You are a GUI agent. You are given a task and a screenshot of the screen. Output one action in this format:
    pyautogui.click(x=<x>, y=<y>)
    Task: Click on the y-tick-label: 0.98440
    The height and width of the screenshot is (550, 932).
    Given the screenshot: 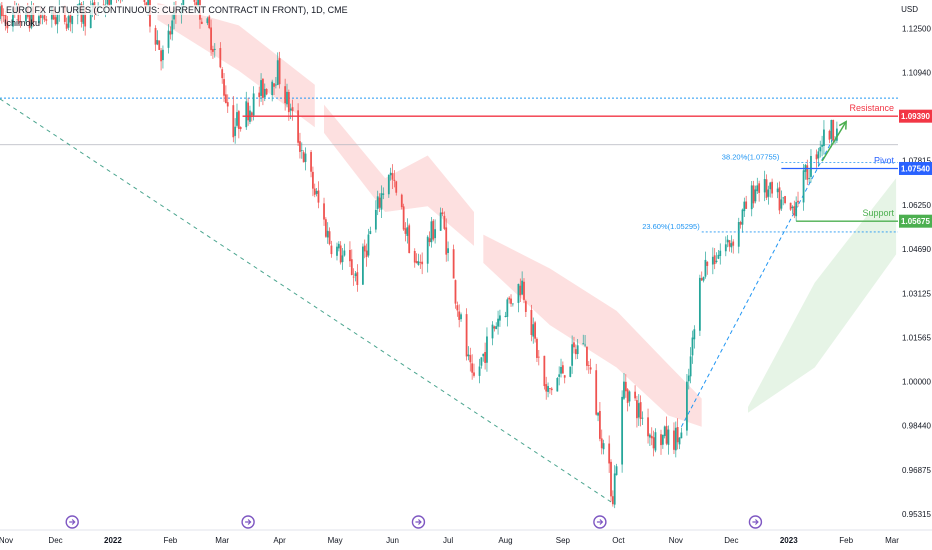 What is the action you would take?
    pyautogui.click(x=916, y=426)
    